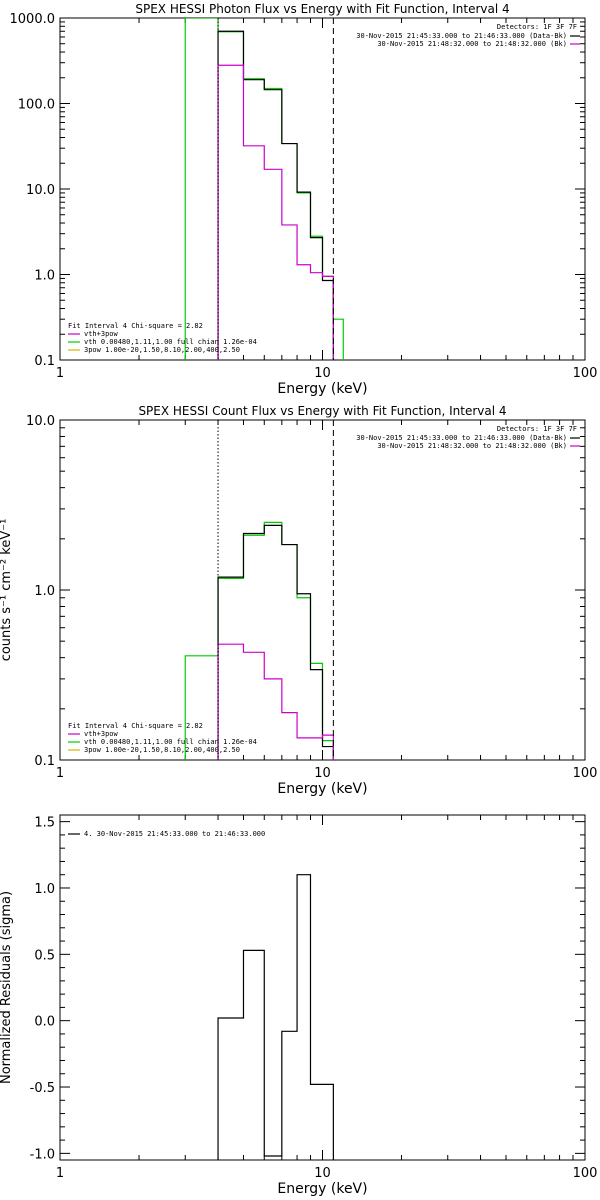  I want to click on y-tick-label: -0.5, so click(42, 1088).